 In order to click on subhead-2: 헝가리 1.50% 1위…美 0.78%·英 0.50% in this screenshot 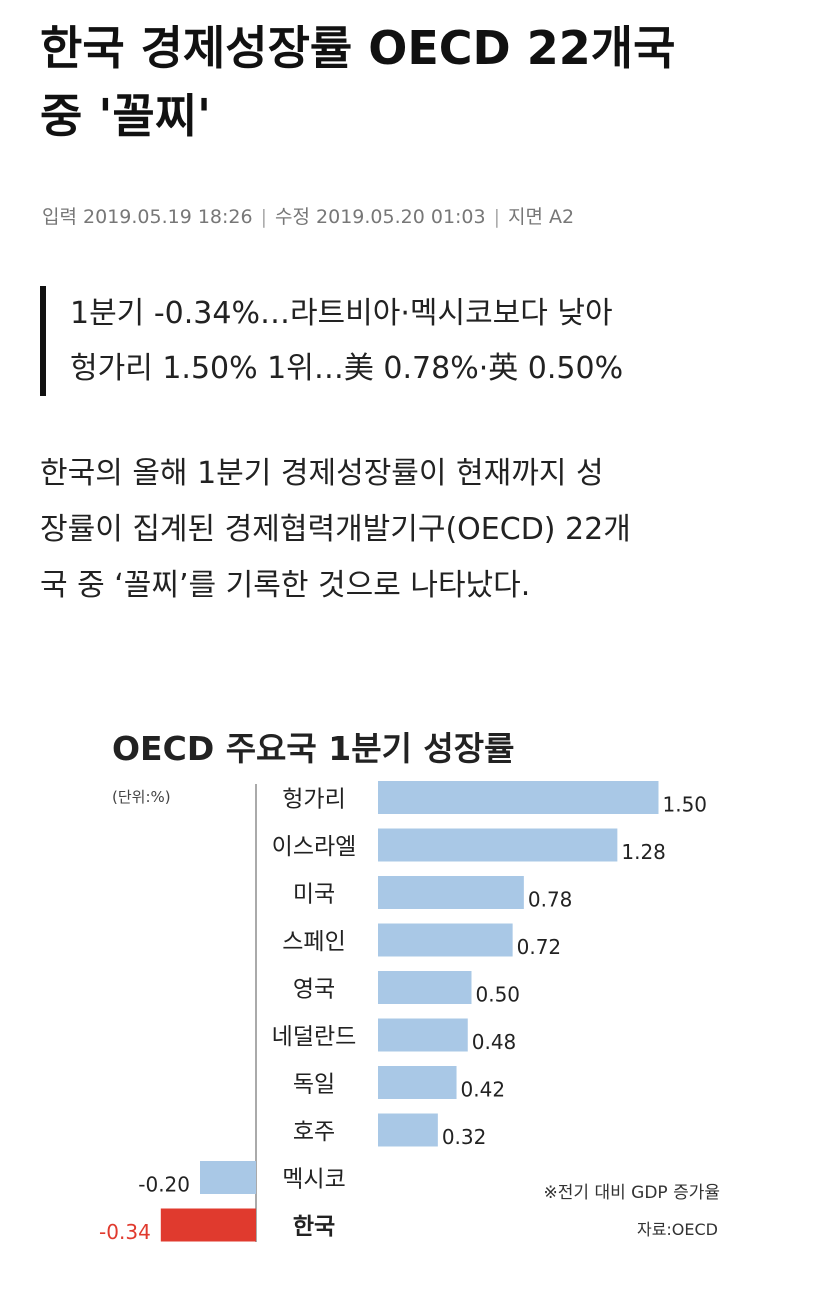, I will do `click(347, 368)`.